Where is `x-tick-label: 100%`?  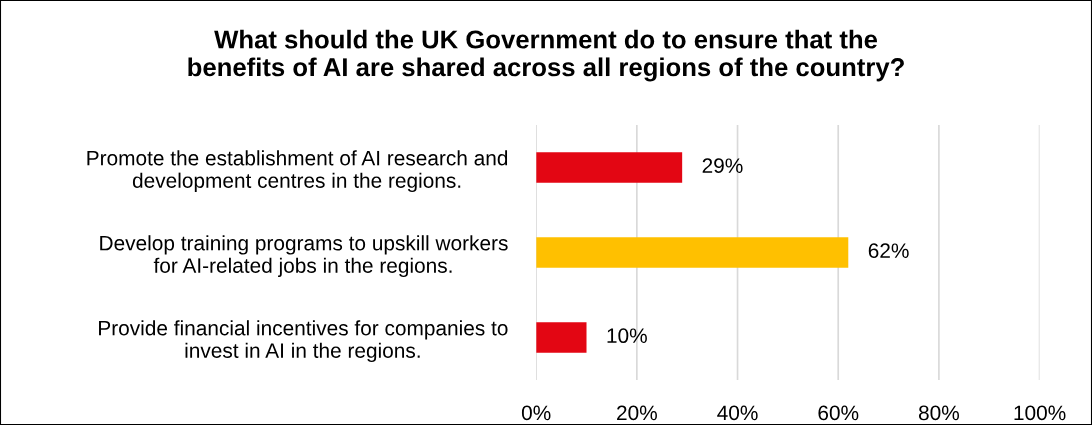
x-tick-label: 100% is located at coordinates (1040, 413).